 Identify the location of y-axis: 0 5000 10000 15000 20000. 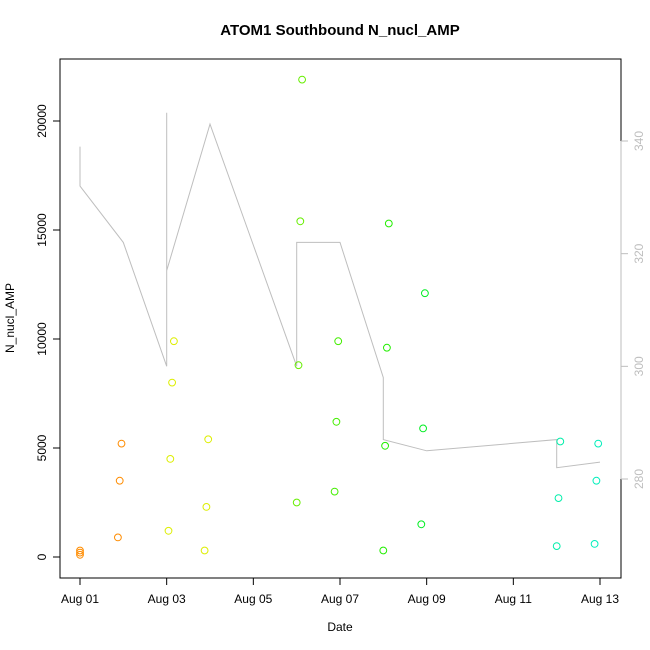
(48, 332).